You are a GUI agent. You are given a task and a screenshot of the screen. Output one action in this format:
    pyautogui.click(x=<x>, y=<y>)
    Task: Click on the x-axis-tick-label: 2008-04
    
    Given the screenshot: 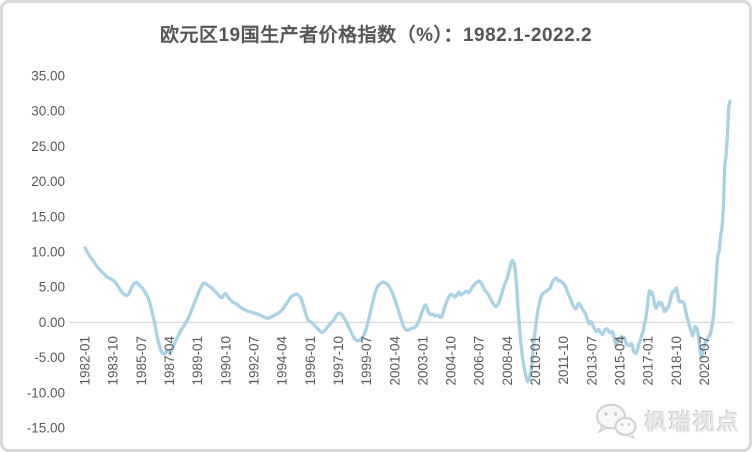 What is the action you would take?
    pyautogui.click(x=507, y=361)
    